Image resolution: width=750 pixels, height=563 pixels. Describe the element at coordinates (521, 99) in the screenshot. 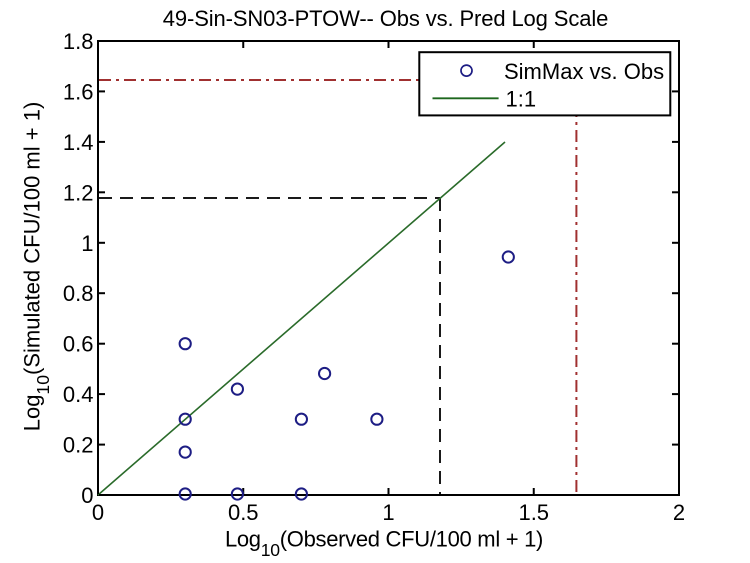

I see `svg-text: 1:1` at that location.